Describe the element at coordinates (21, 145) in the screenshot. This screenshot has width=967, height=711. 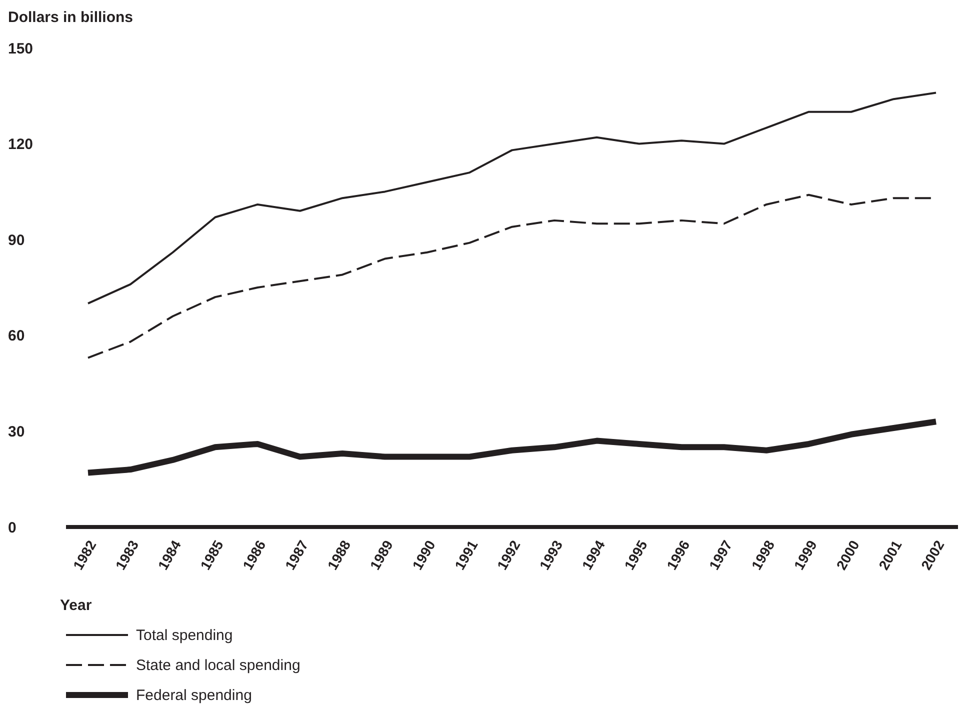
I see `y-tick-label: 120` at that location.